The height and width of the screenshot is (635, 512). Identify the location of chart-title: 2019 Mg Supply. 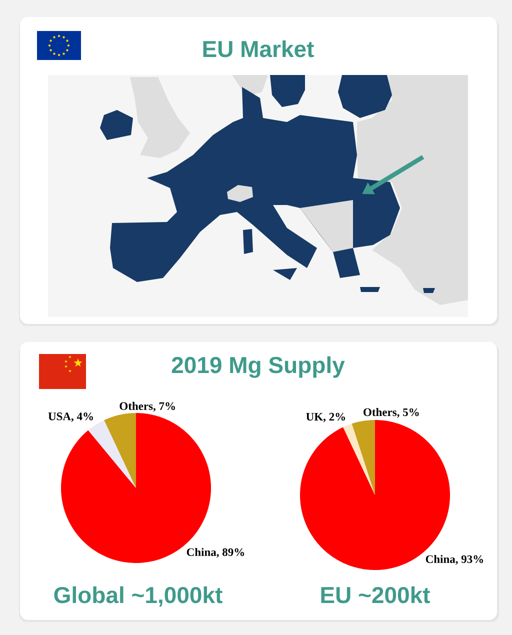
(258, 367).